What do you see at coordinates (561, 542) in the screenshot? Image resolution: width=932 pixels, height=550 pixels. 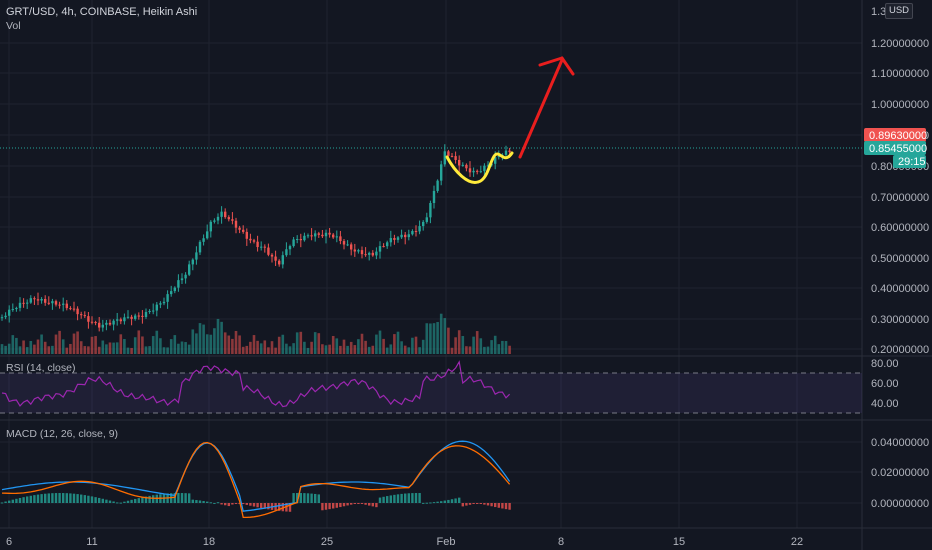 I see `time-tick-label: 8` at bounding box center [561, 542].